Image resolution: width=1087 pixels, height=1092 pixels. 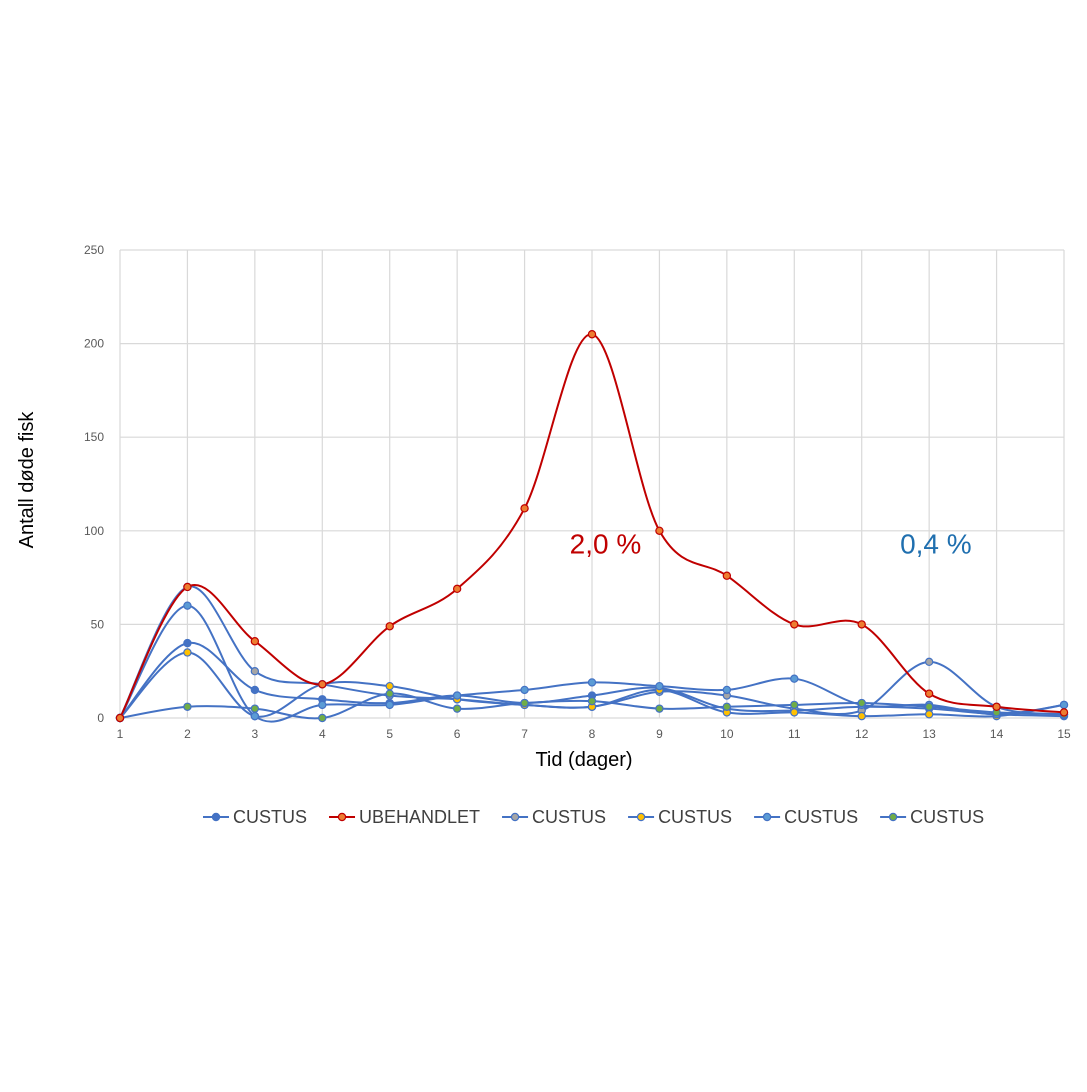 What do you see at coordinates (94, 531) in the screenshot?
I see `y-tick-label: 100` at bounding box center [94, 531].